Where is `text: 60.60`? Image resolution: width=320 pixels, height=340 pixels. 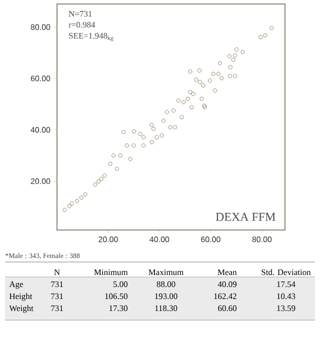 text: 60.60 is located at coordinates (227, 308).